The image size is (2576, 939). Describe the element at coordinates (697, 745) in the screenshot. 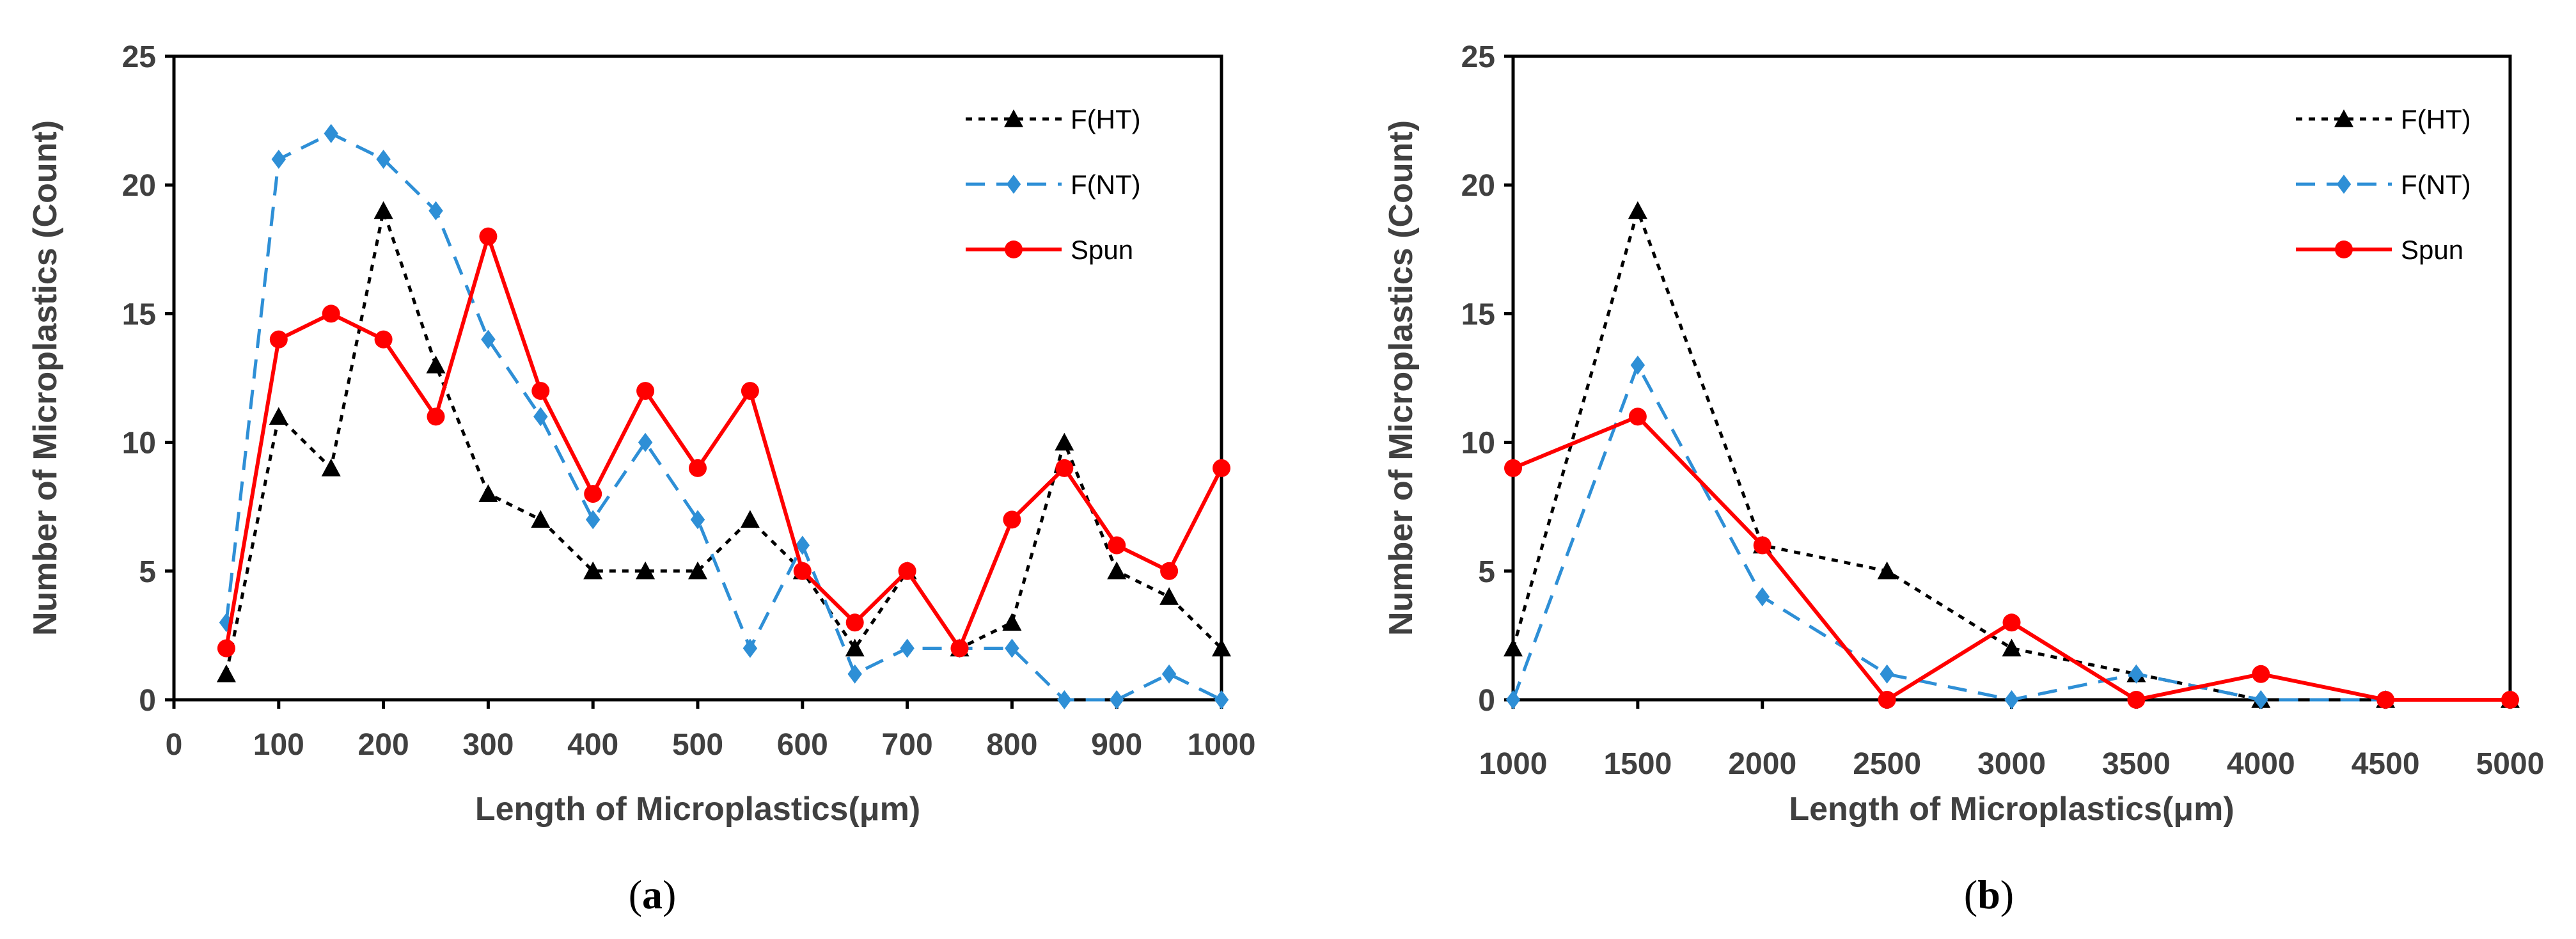

I see `x-tick-label: 500` at that location.